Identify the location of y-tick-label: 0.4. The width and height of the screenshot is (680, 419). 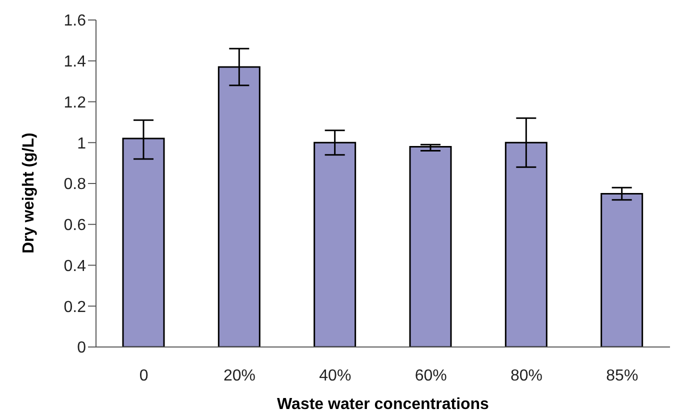
(75, 266).